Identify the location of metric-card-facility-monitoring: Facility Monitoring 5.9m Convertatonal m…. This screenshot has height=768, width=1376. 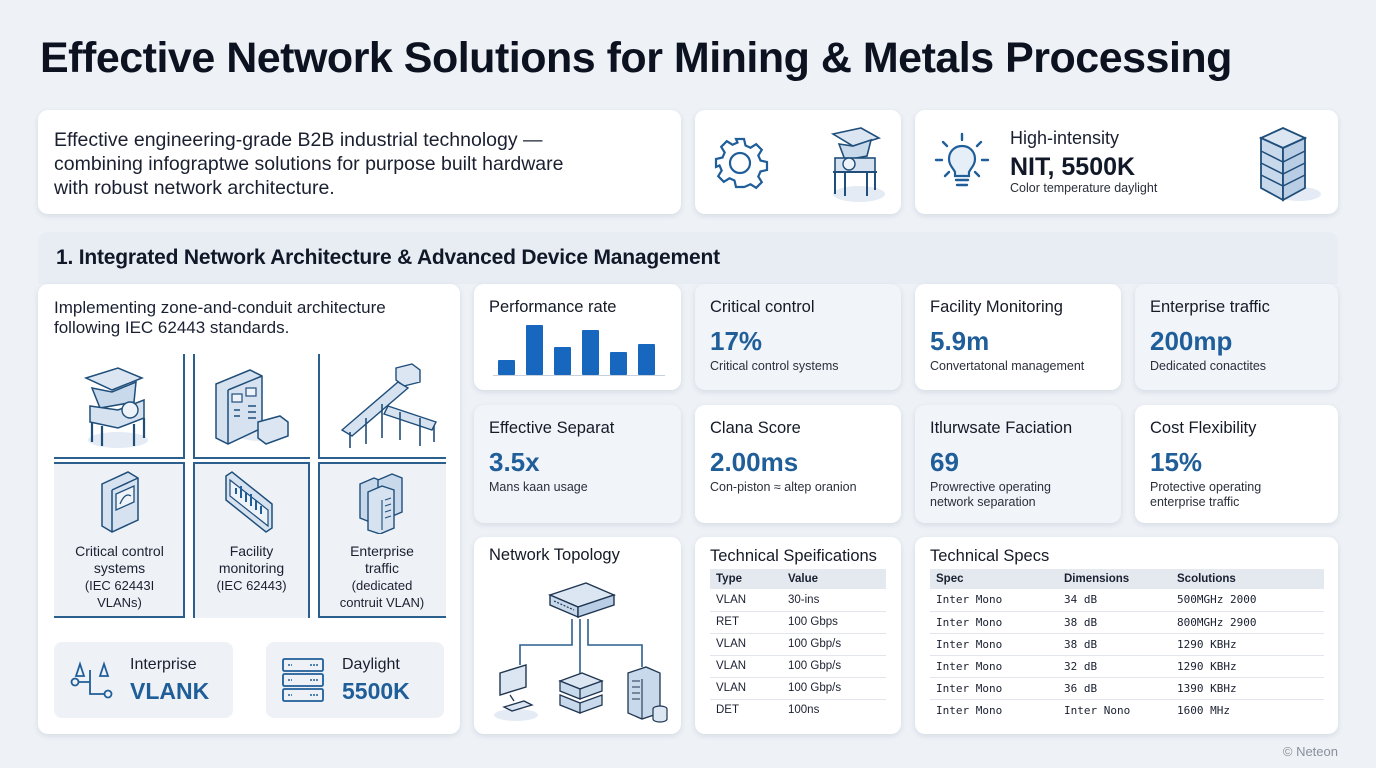
(1018, 337).